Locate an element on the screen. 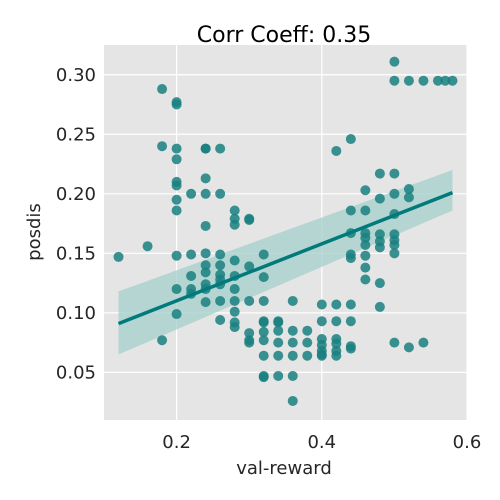 This screenshot has height=500, width=500. x-tick-label: 0.6 is located at coordinates (467, 442).